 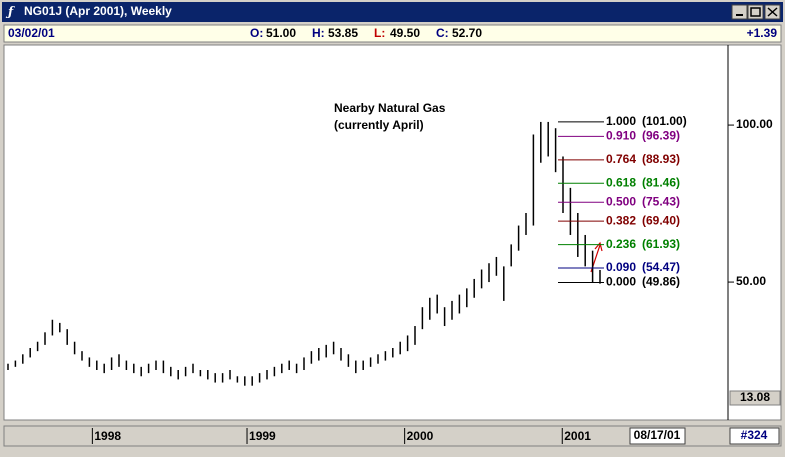 I want to click on fib-ratio: 0.000, so click(x=621, y=282).